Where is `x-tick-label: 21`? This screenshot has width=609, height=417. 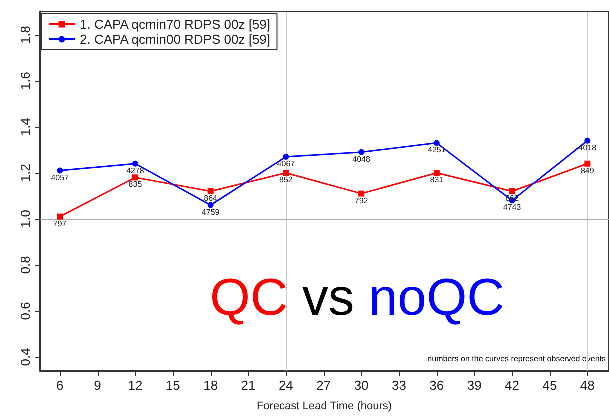
x-tick-label: 21 is located at coordinates (248, 385).